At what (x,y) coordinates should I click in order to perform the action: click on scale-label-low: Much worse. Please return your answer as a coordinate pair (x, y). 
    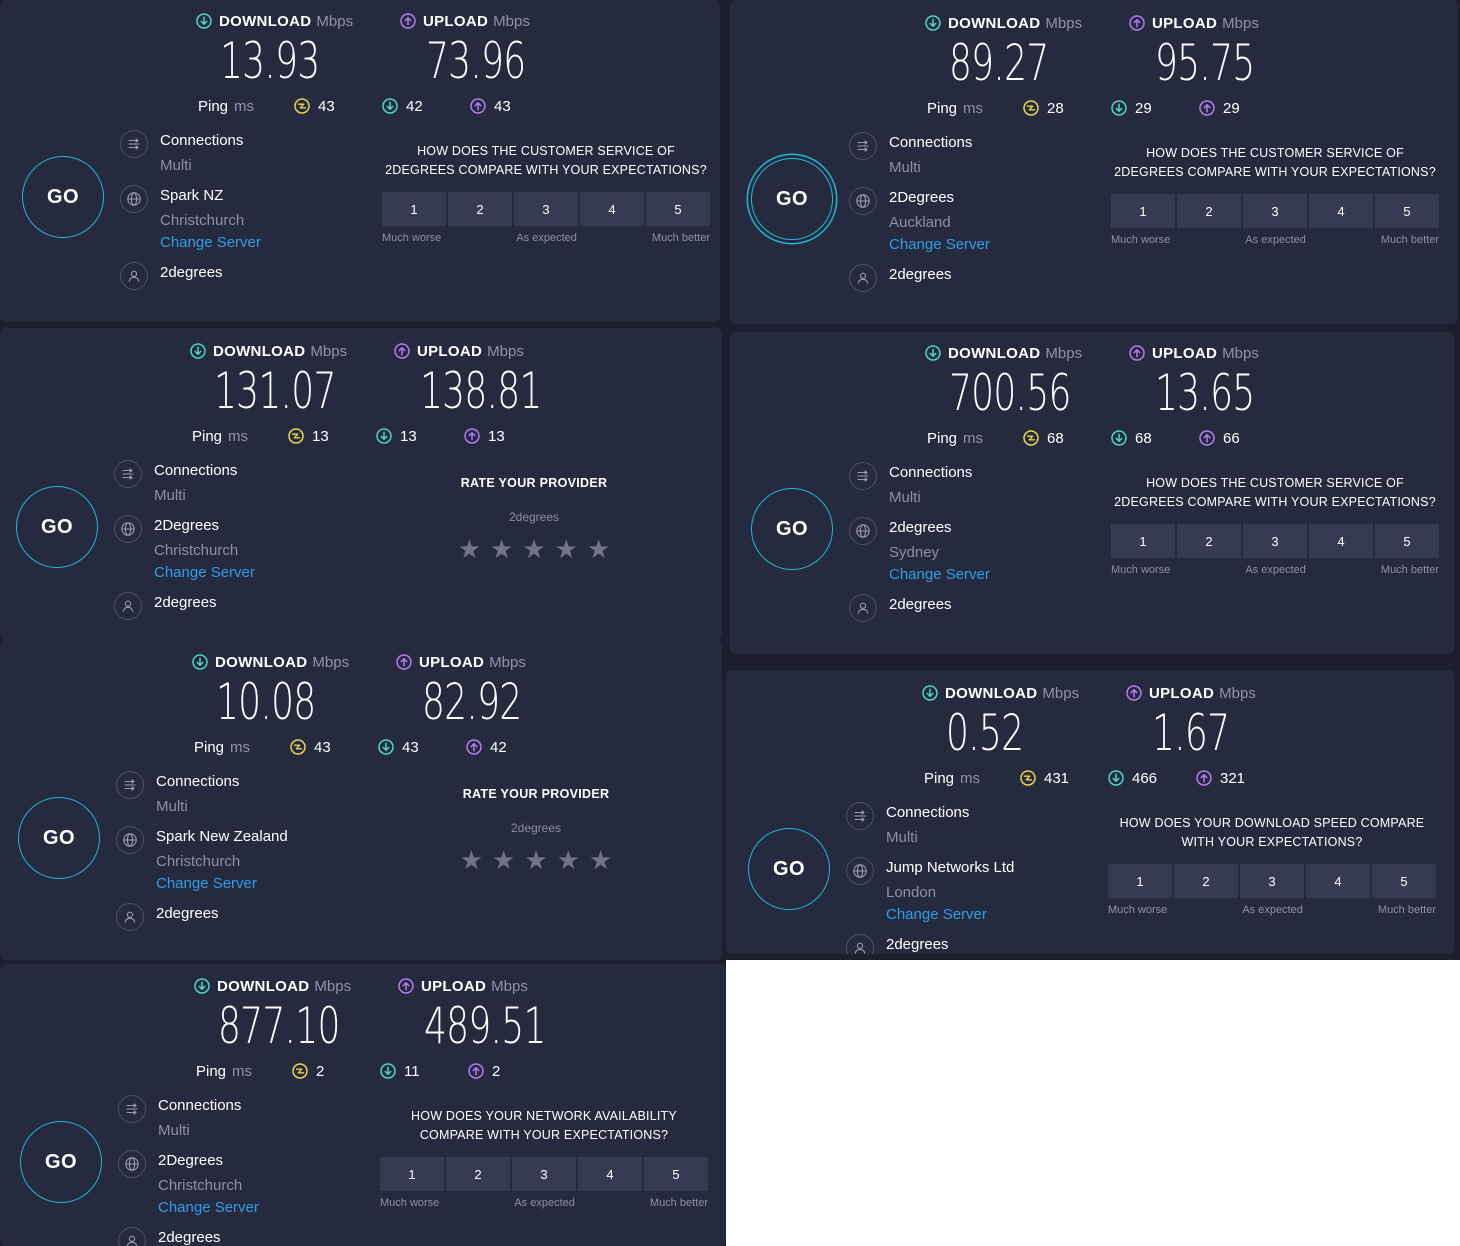
    Looking at the image, I should click on (412, 238).